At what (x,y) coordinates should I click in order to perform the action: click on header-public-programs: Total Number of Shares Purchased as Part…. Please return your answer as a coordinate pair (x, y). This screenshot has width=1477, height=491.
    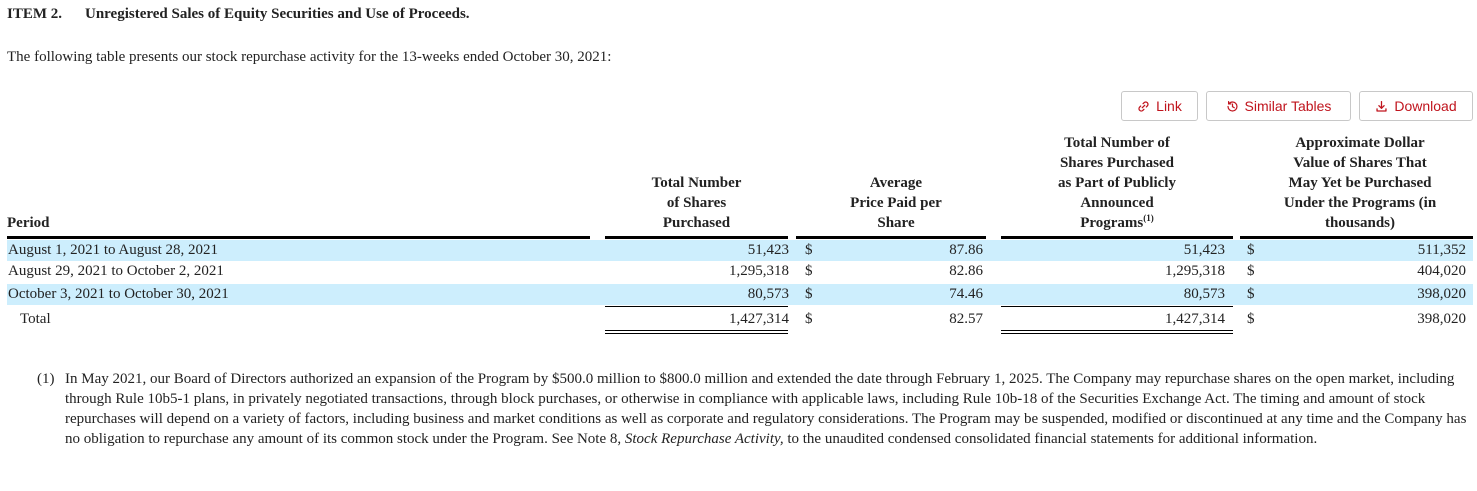
    Looking at the image, I should click on (1117, 183).